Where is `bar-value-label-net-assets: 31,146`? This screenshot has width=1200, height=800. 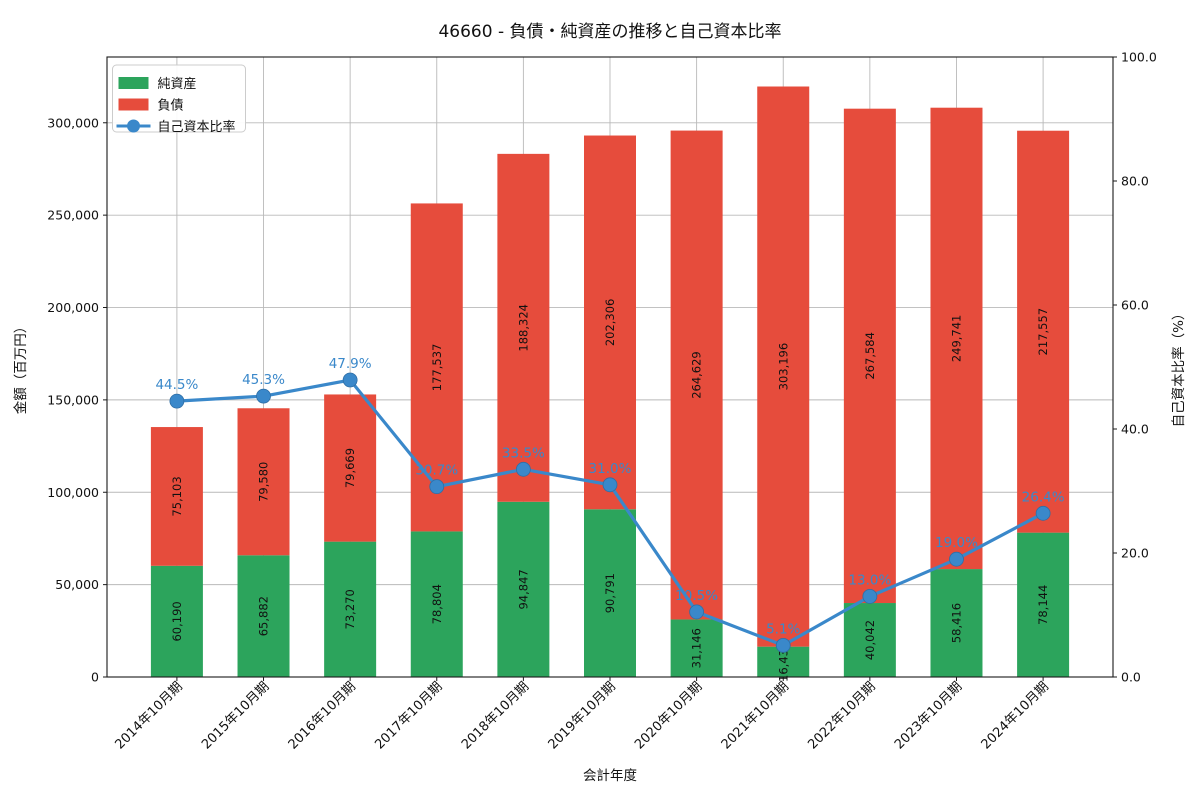
bar-value-label-net-assets: 31,146 is located at coordinates (697, 648).